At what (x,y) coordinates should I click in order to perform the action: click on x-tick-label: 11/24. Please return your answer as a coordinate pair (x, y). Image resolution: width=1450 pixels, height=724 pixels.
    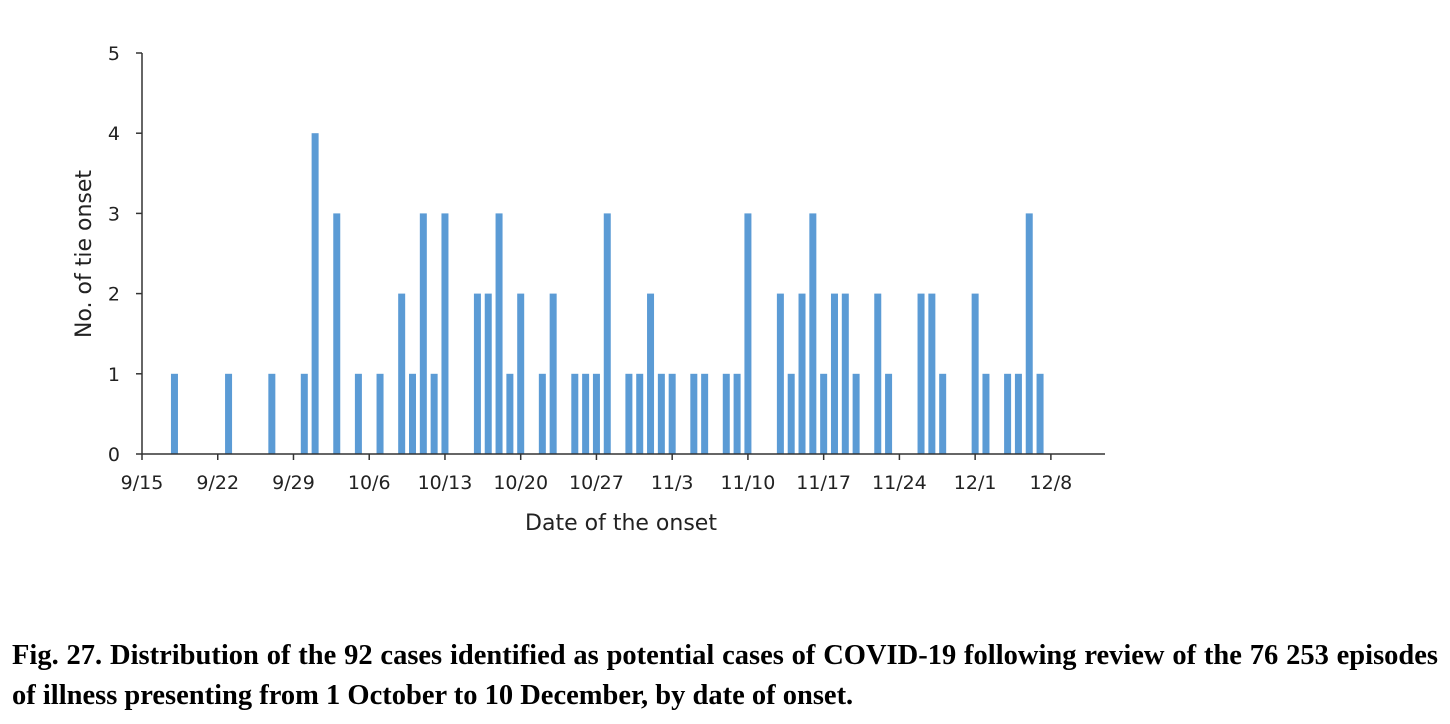
    Looking at the image, I should click on (899, 483).